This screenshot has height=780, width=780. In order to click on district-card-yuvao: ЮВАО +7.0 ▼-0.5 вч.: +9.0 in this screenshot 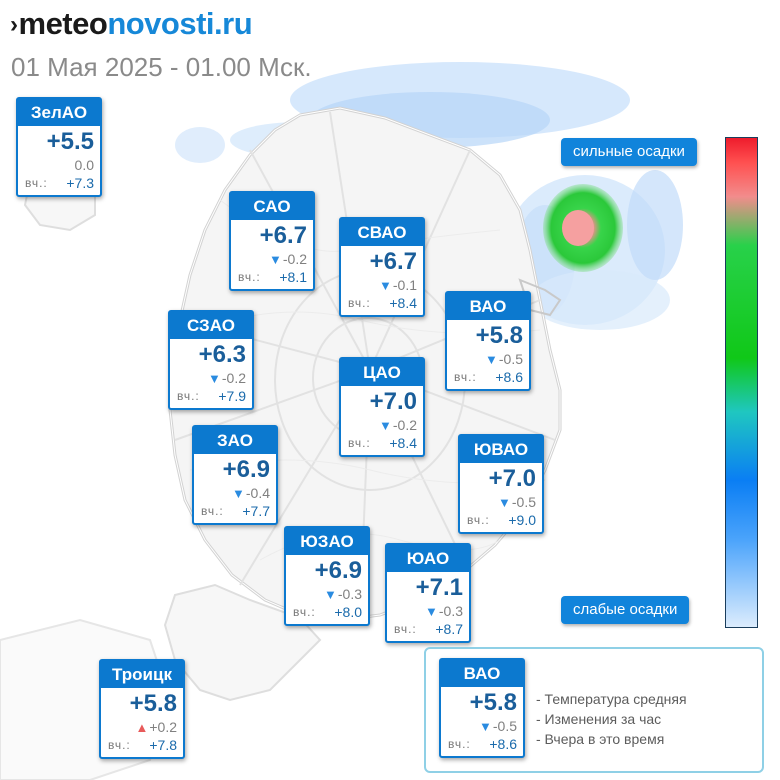, I will do `click(501, 484)`.